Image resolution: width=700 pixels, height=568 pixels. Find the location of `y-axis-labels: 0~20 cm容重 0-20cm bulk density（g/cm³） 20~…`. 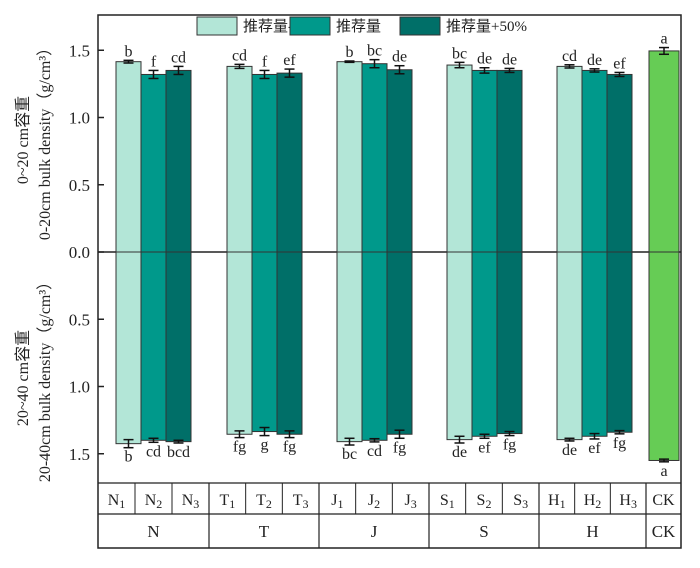

y-axis-labels: 0~20 cm容重 0-20cm bulk density（g/cm³） 20~… is located at coordinates (34, 261).